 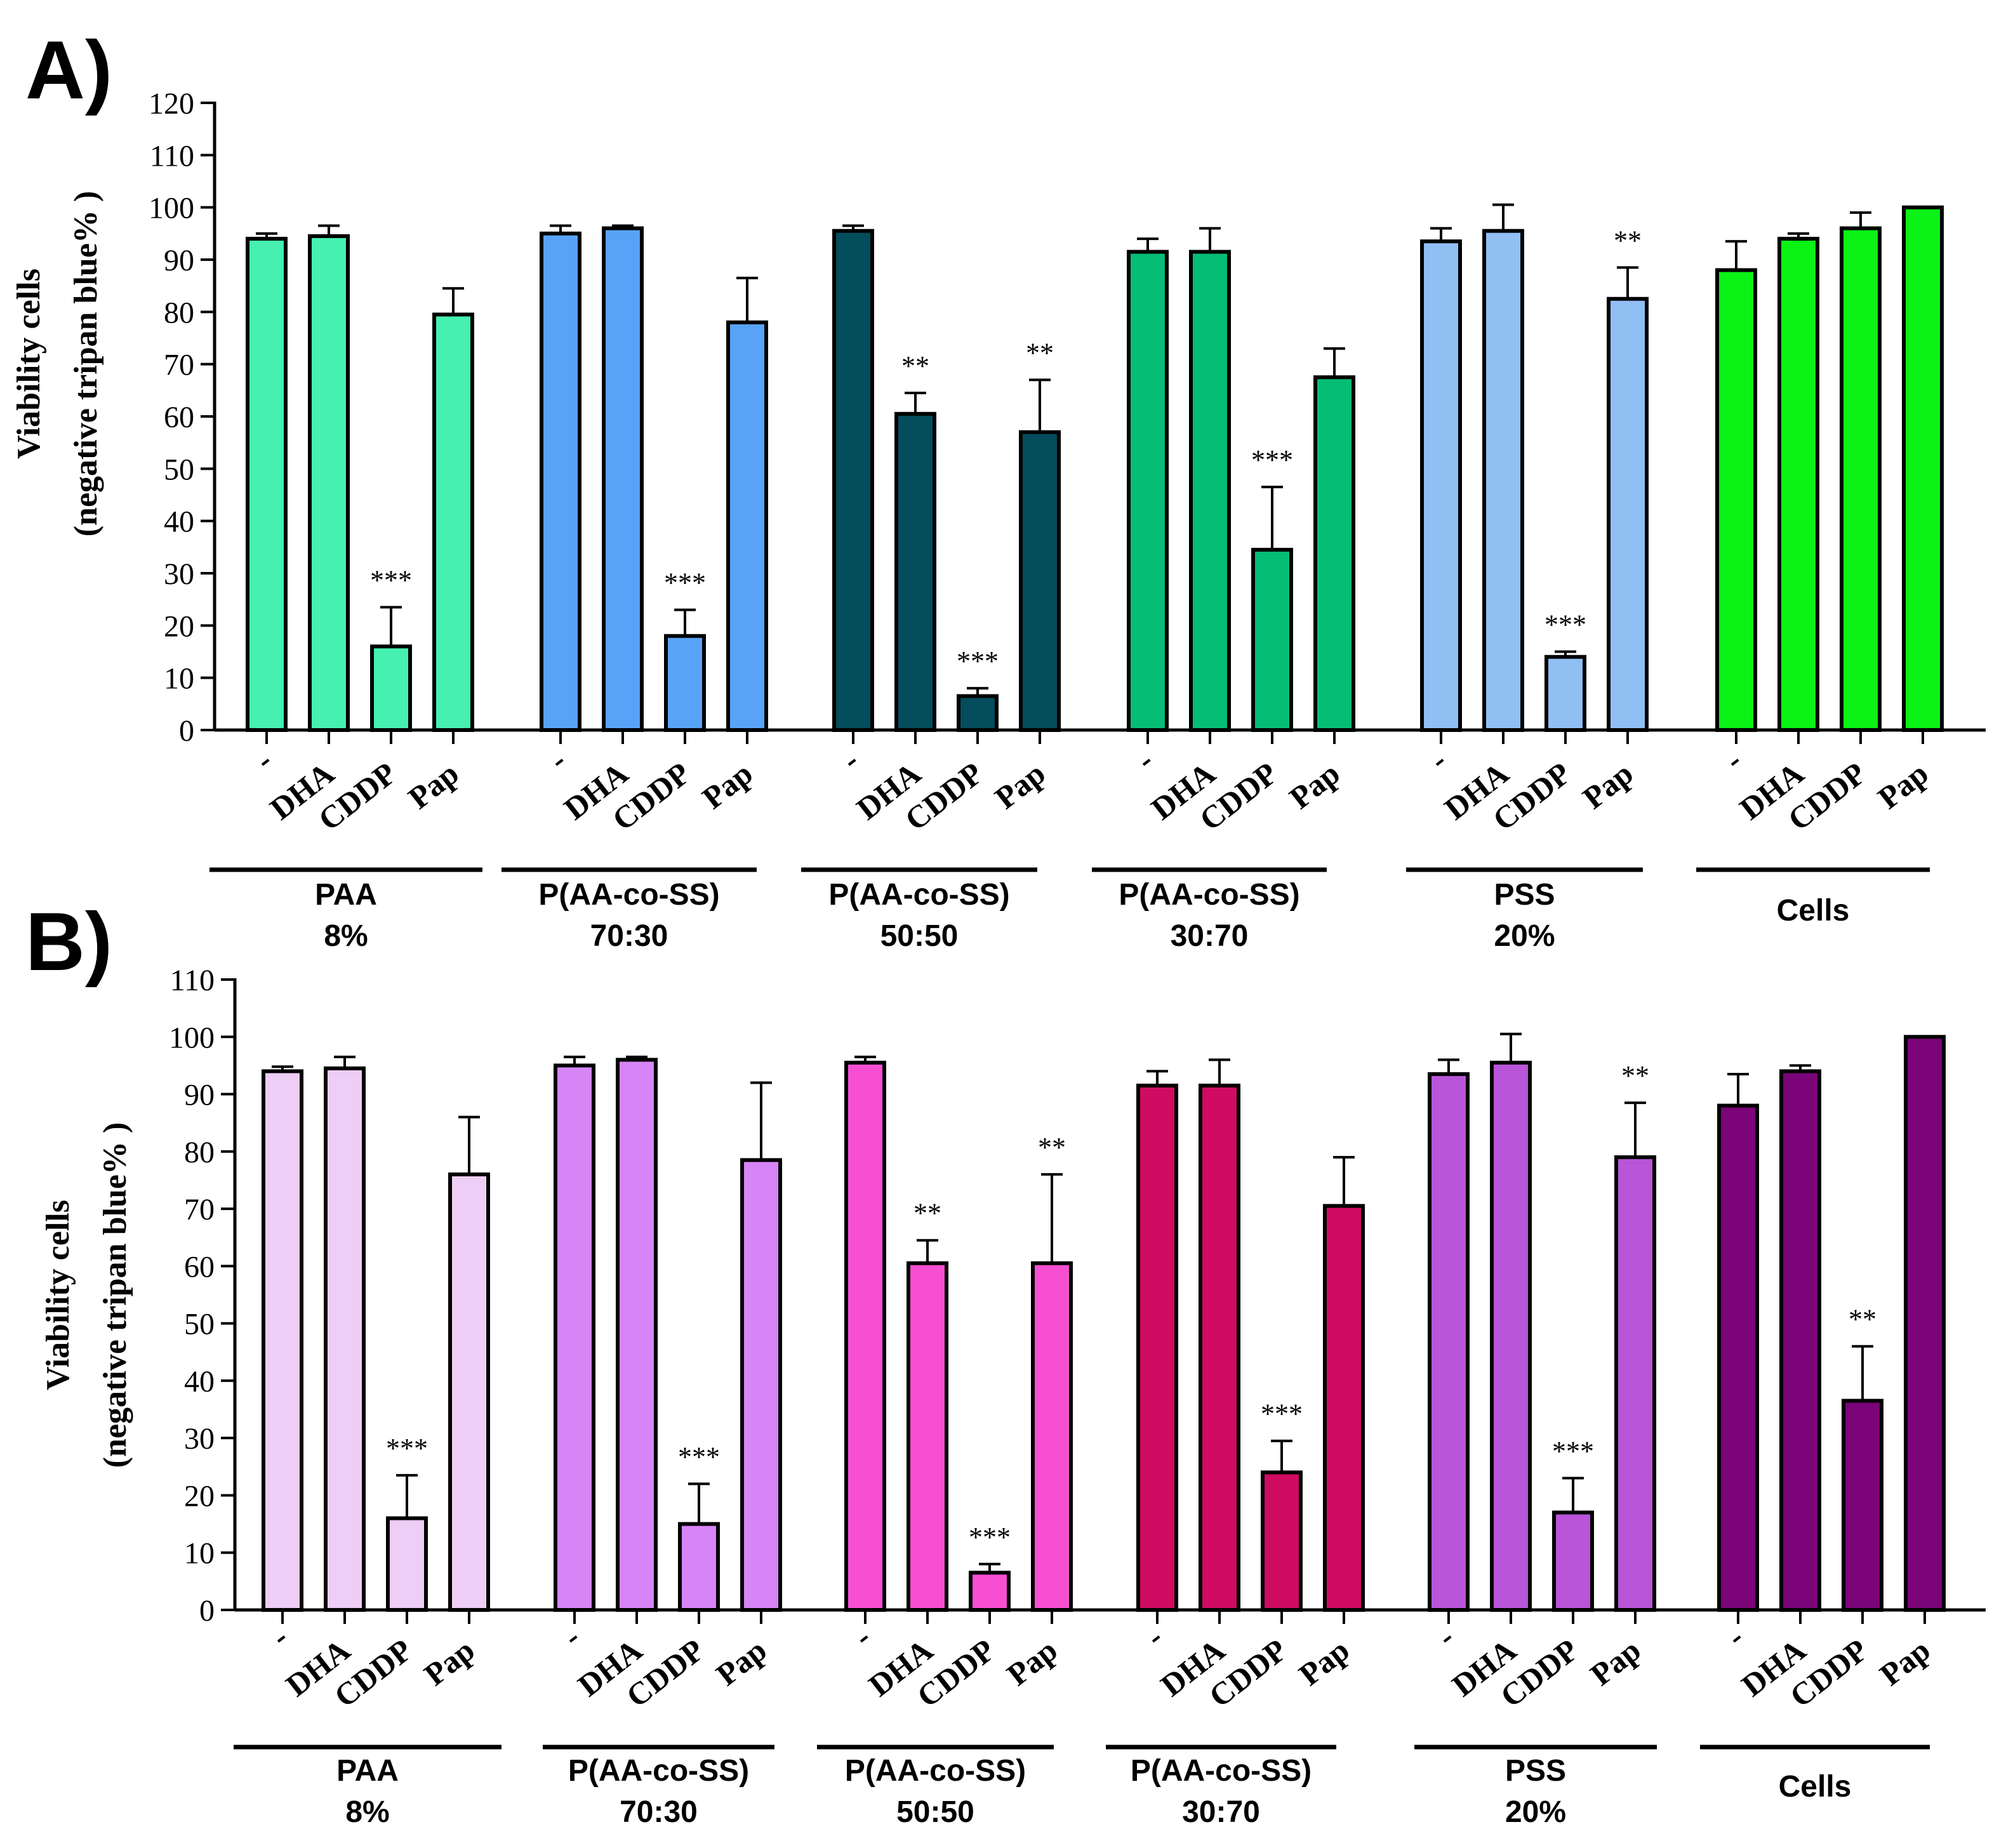 What do you see at coordinates (1221, 1812) in the screenshot?
I see `group-sublabel: 30:70` at bounding box center [1221, 1812].